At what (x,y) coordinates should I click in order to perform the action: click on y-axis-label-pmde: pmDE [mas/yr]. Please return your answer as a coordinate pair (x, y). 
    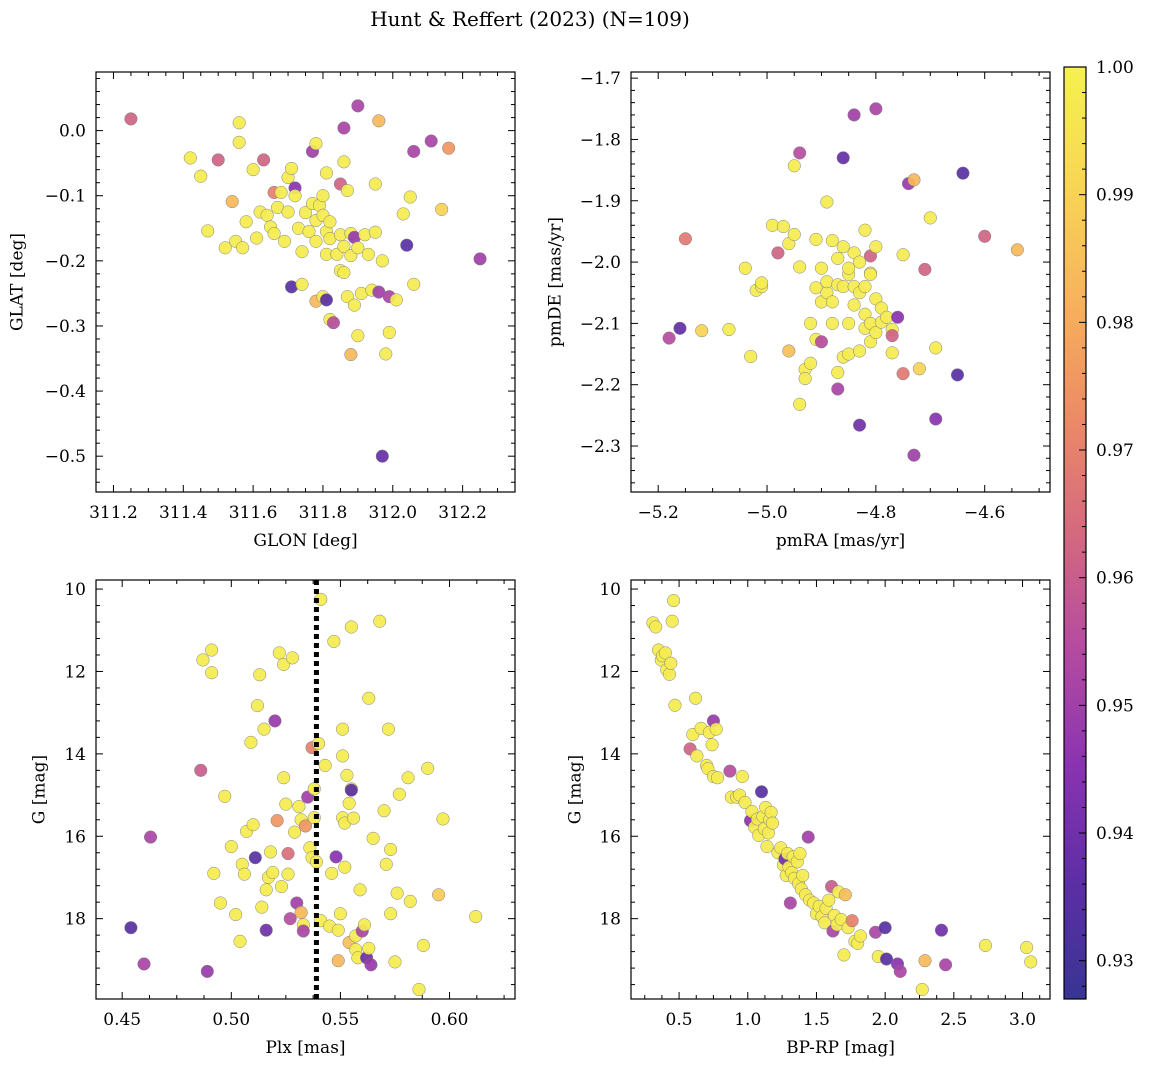
    Looking at the image, I should click on (556, 282).